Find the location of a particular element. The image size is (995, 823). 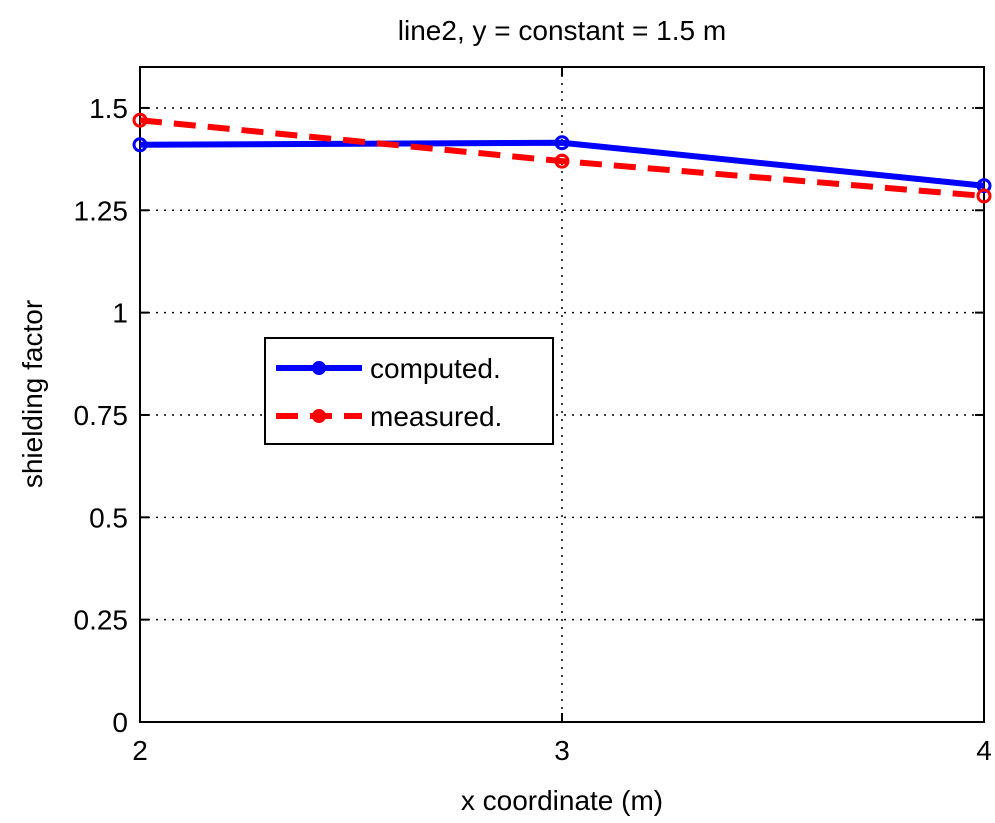

series-computed is located at coordinates (562, 164).